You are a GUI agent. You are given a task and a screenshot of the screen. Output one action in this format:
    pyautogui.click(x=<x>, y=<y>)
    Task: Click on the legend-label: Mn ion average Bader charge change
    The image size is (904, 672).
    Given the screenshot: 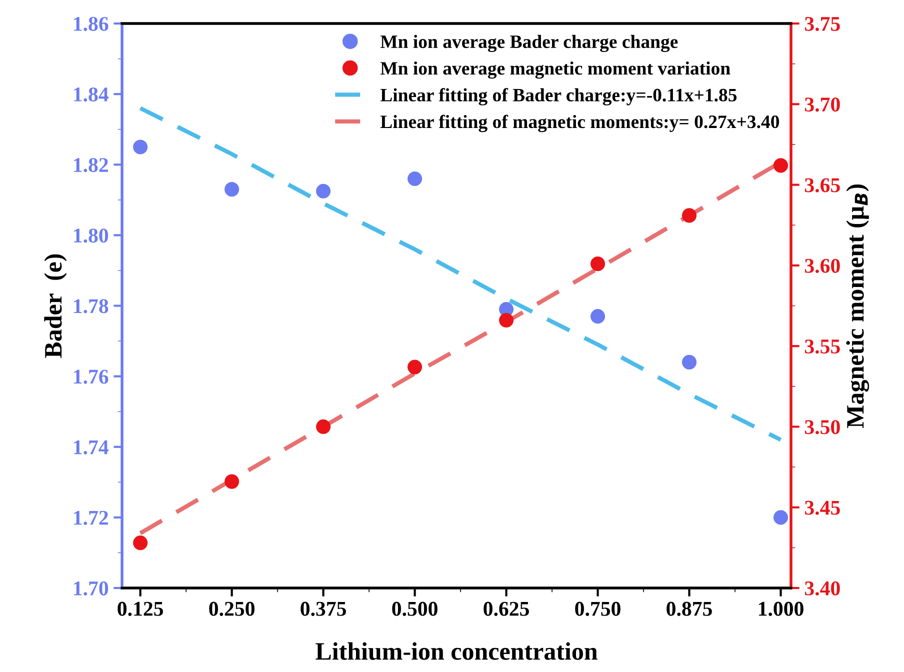 What is the action you would take?
    pyautogui.click(x=529, y=43)
    